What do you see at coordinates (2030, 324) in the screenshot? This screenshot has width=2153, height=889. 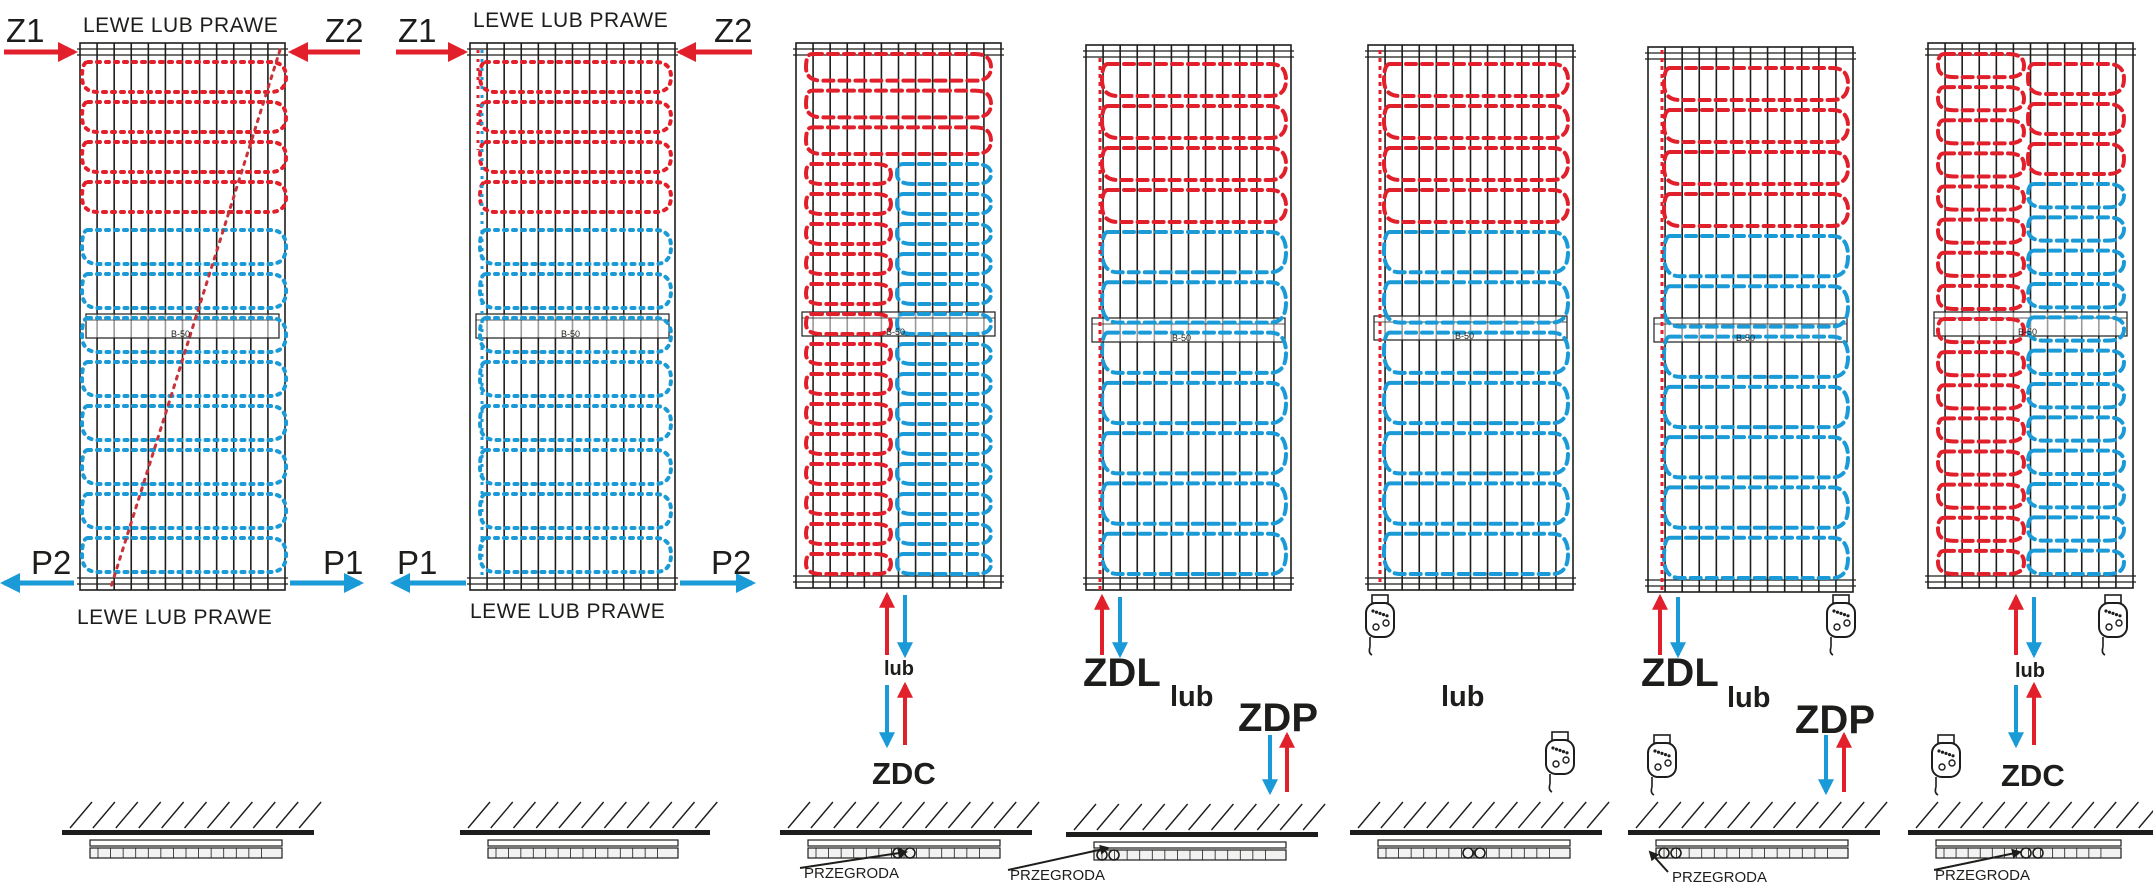 I see `crossbar` at bounding box center [2030, 324].